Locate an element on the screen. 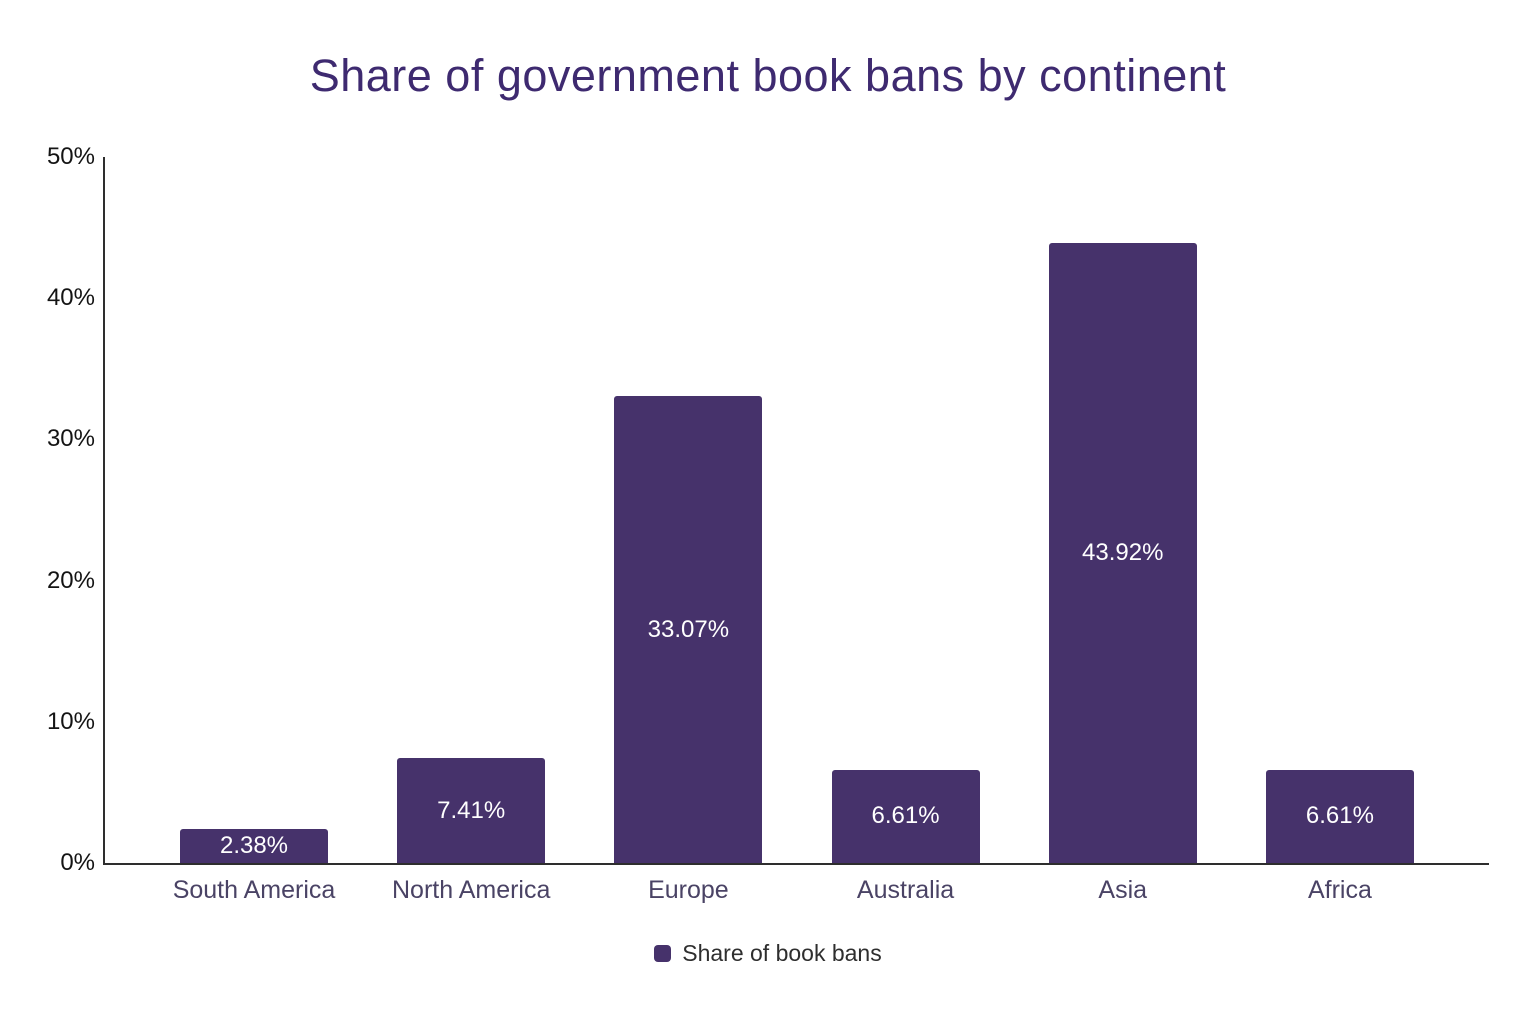 This screenshot has width=1536, height=1024. legend: Share of book bans is located at coordinates (768, 953).